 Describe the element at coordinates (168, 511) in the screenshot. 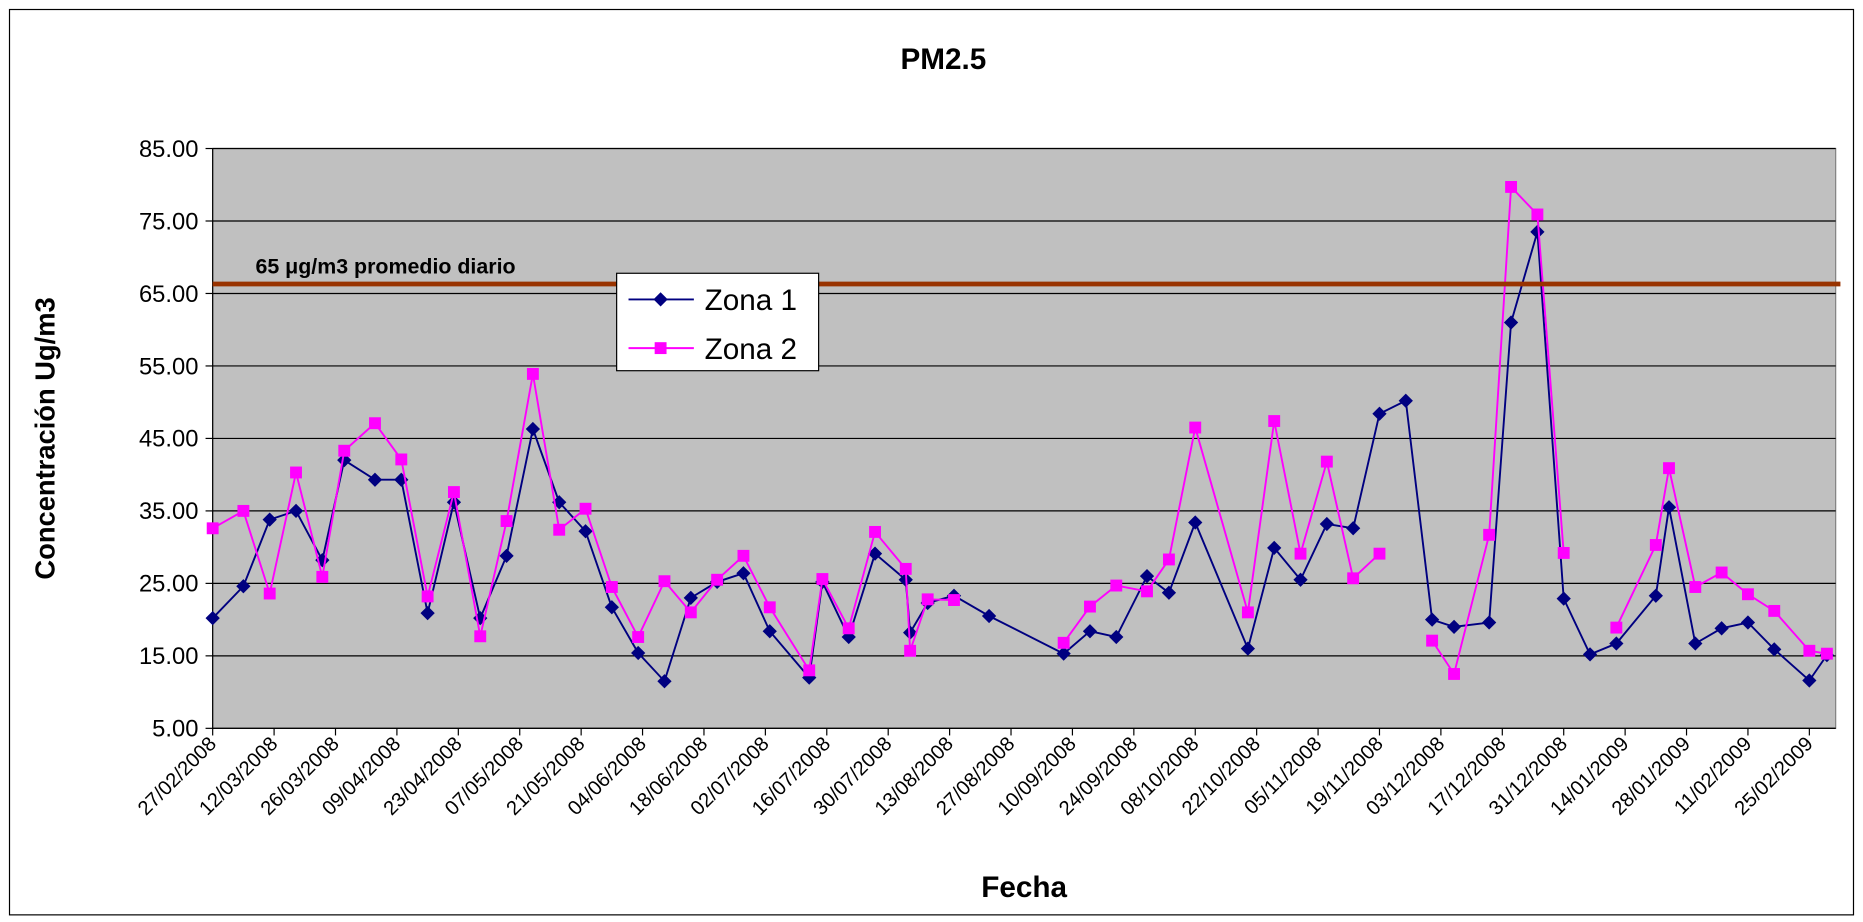

I see `y-tick-label: 35.00` at that location.